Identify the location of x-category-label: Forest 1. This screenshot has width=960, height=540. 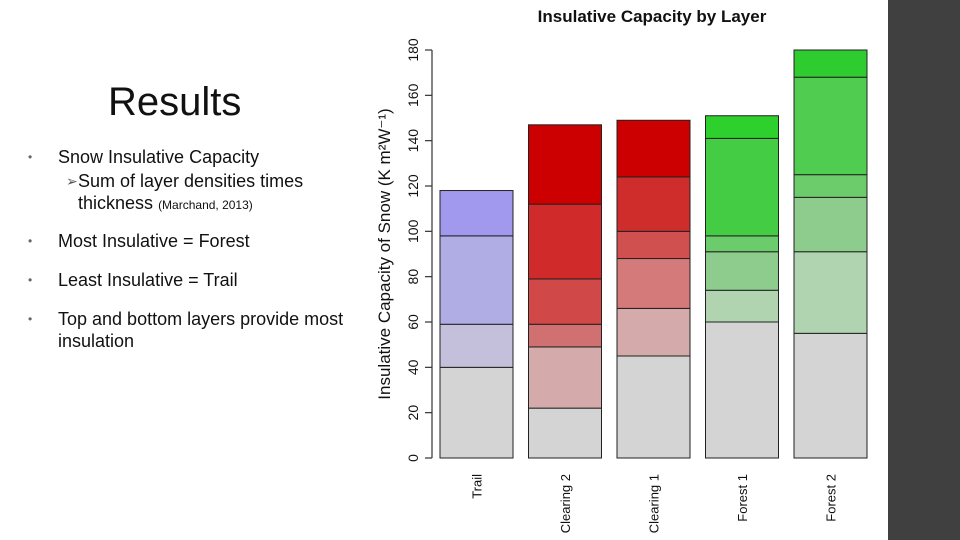
(742, 498).